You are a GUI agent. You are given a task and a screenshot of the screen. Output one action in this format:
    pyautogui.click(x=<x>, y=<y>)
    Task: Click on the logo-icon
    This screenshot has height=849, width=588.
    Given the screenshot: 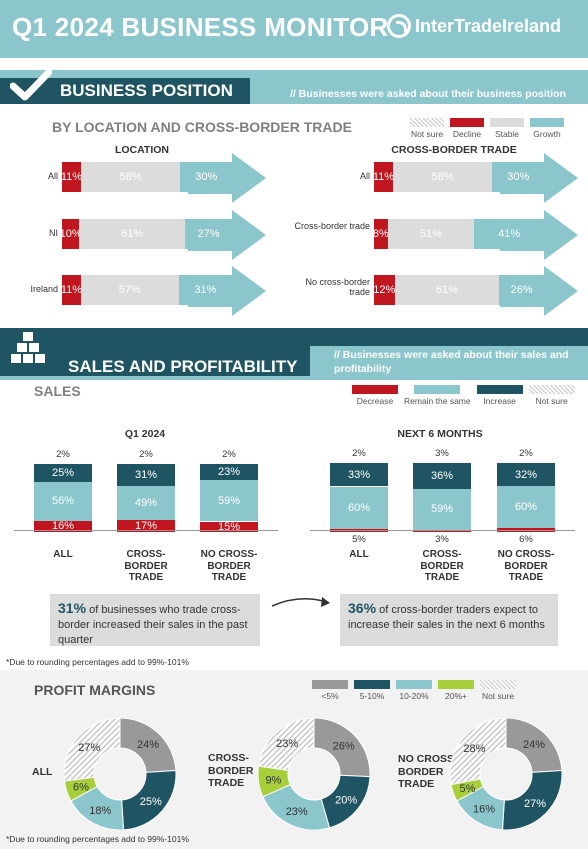 What is the action you would take?
    pyautogui.click(x=399, y=26)
    